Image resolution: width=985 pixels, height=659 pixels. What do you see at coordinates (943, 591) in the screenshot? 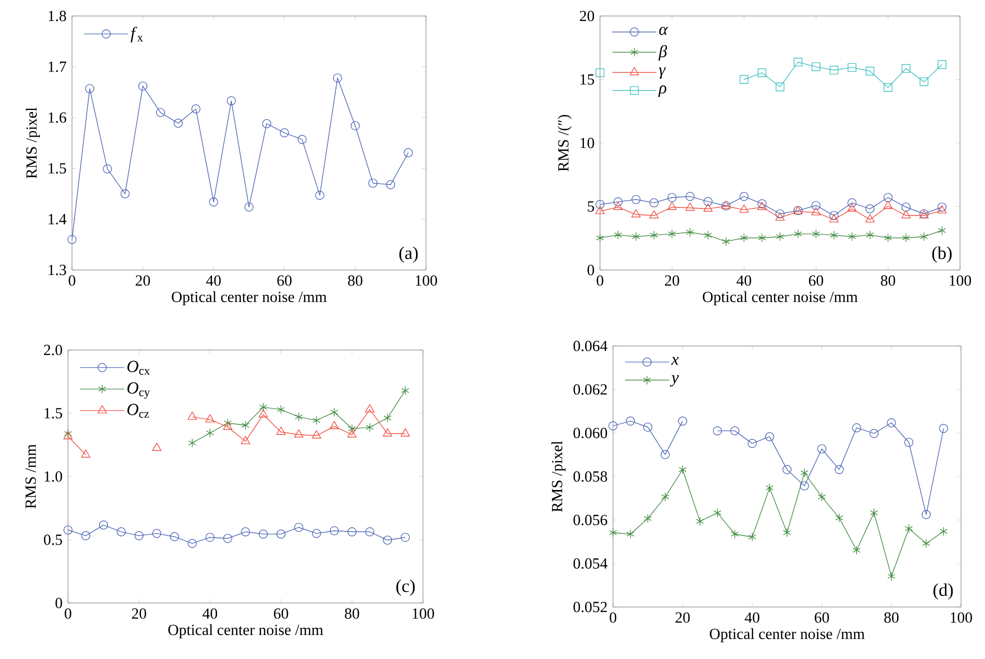
I see `annotation: (d)` at bounding box center [943, 591].